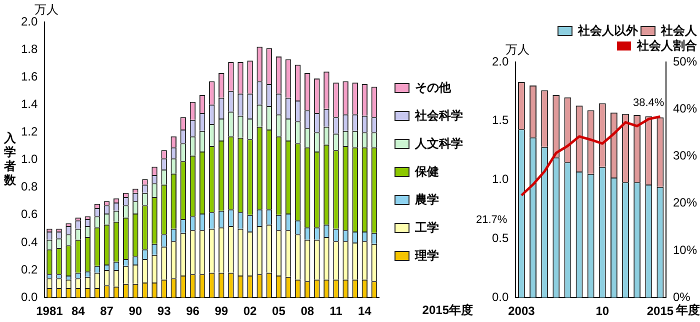  What do you see at coordinates (687, 309) in the screenshot?
I see `x-axis-title: 年度` at bounding box center [687, 309].